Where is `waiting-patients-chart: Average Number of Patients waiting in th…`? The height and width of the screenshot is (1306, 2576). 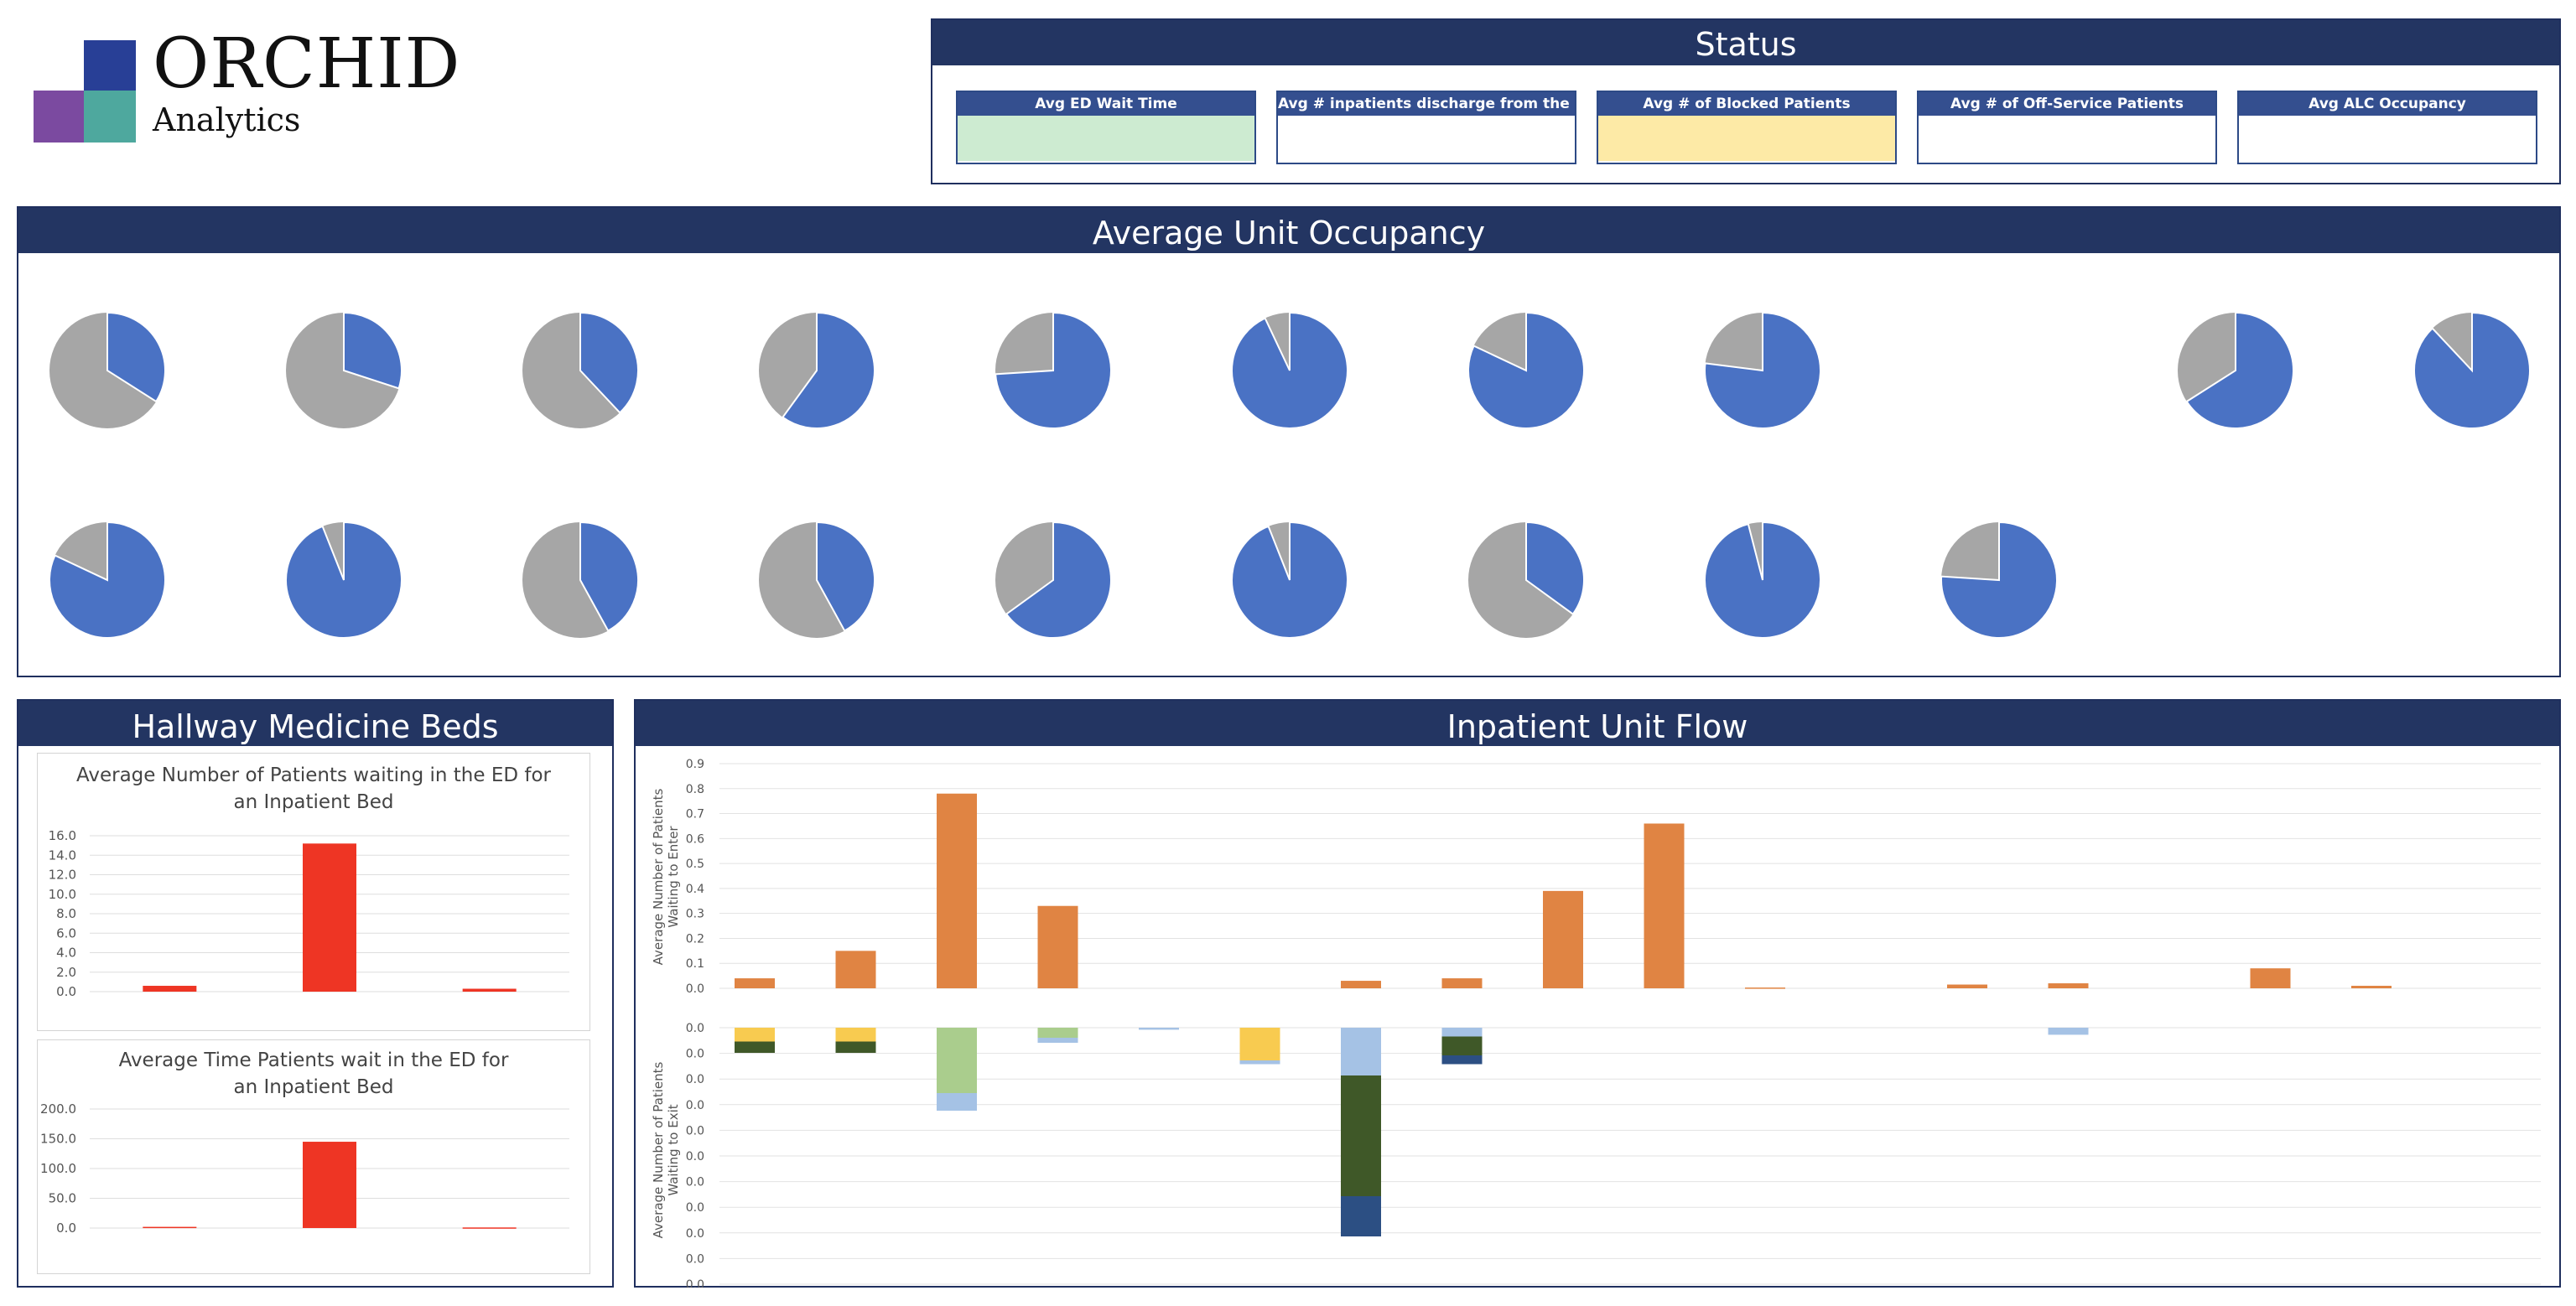 waiting-patients-chart: Average Number of Patients waiting in th… is located at coordinates (313, 892).